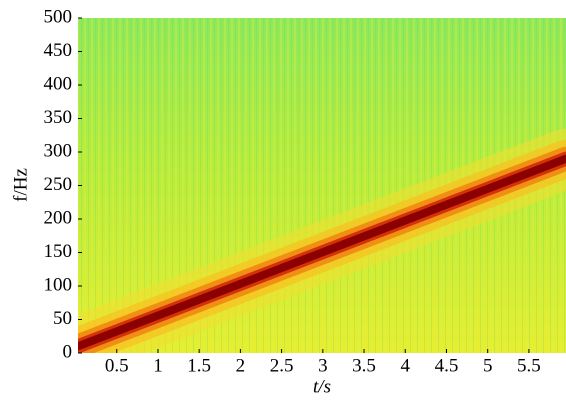 This screenshot has height=401, width=566. I want to click on y-tick-label: 500, so click(58, 16).